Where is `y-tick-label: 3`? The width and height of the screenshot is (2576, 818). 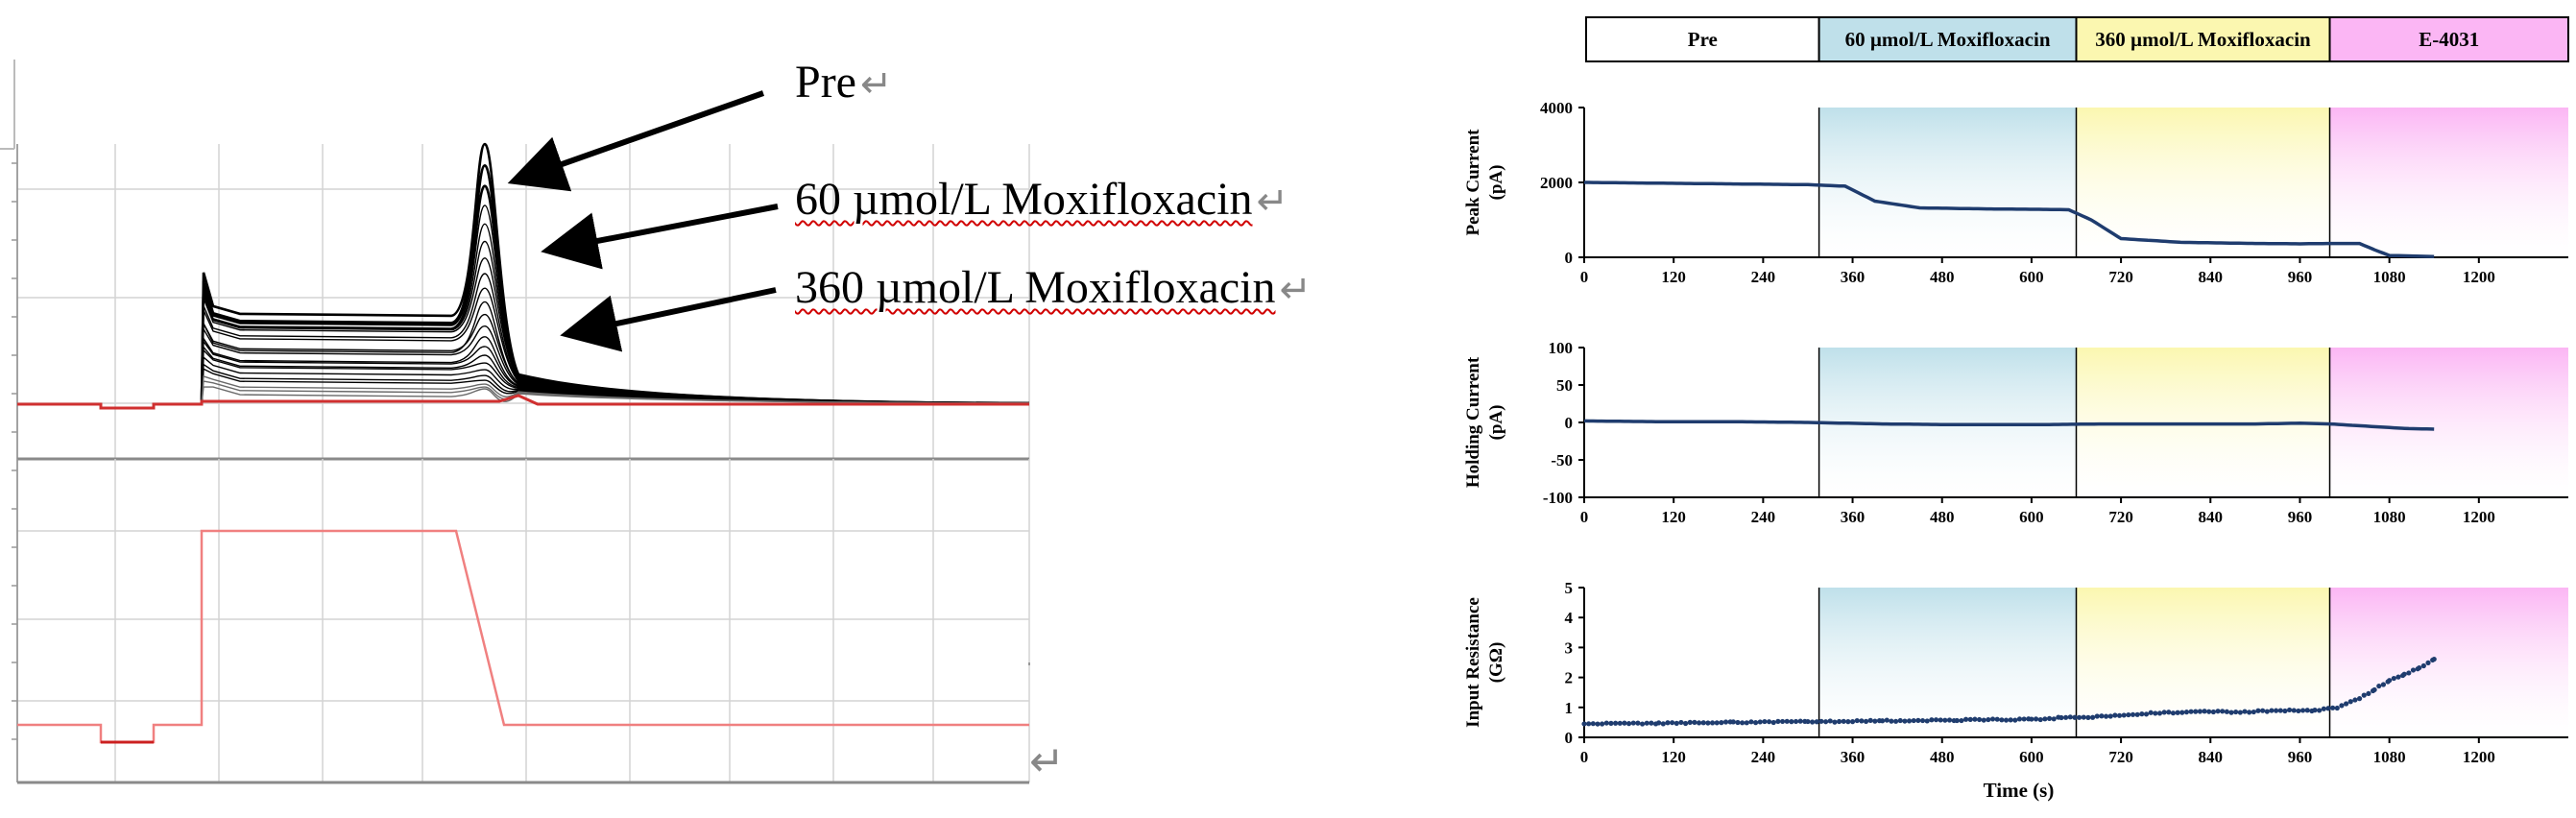 y-tick-label: 3 is located at coordinates (1569, 647).